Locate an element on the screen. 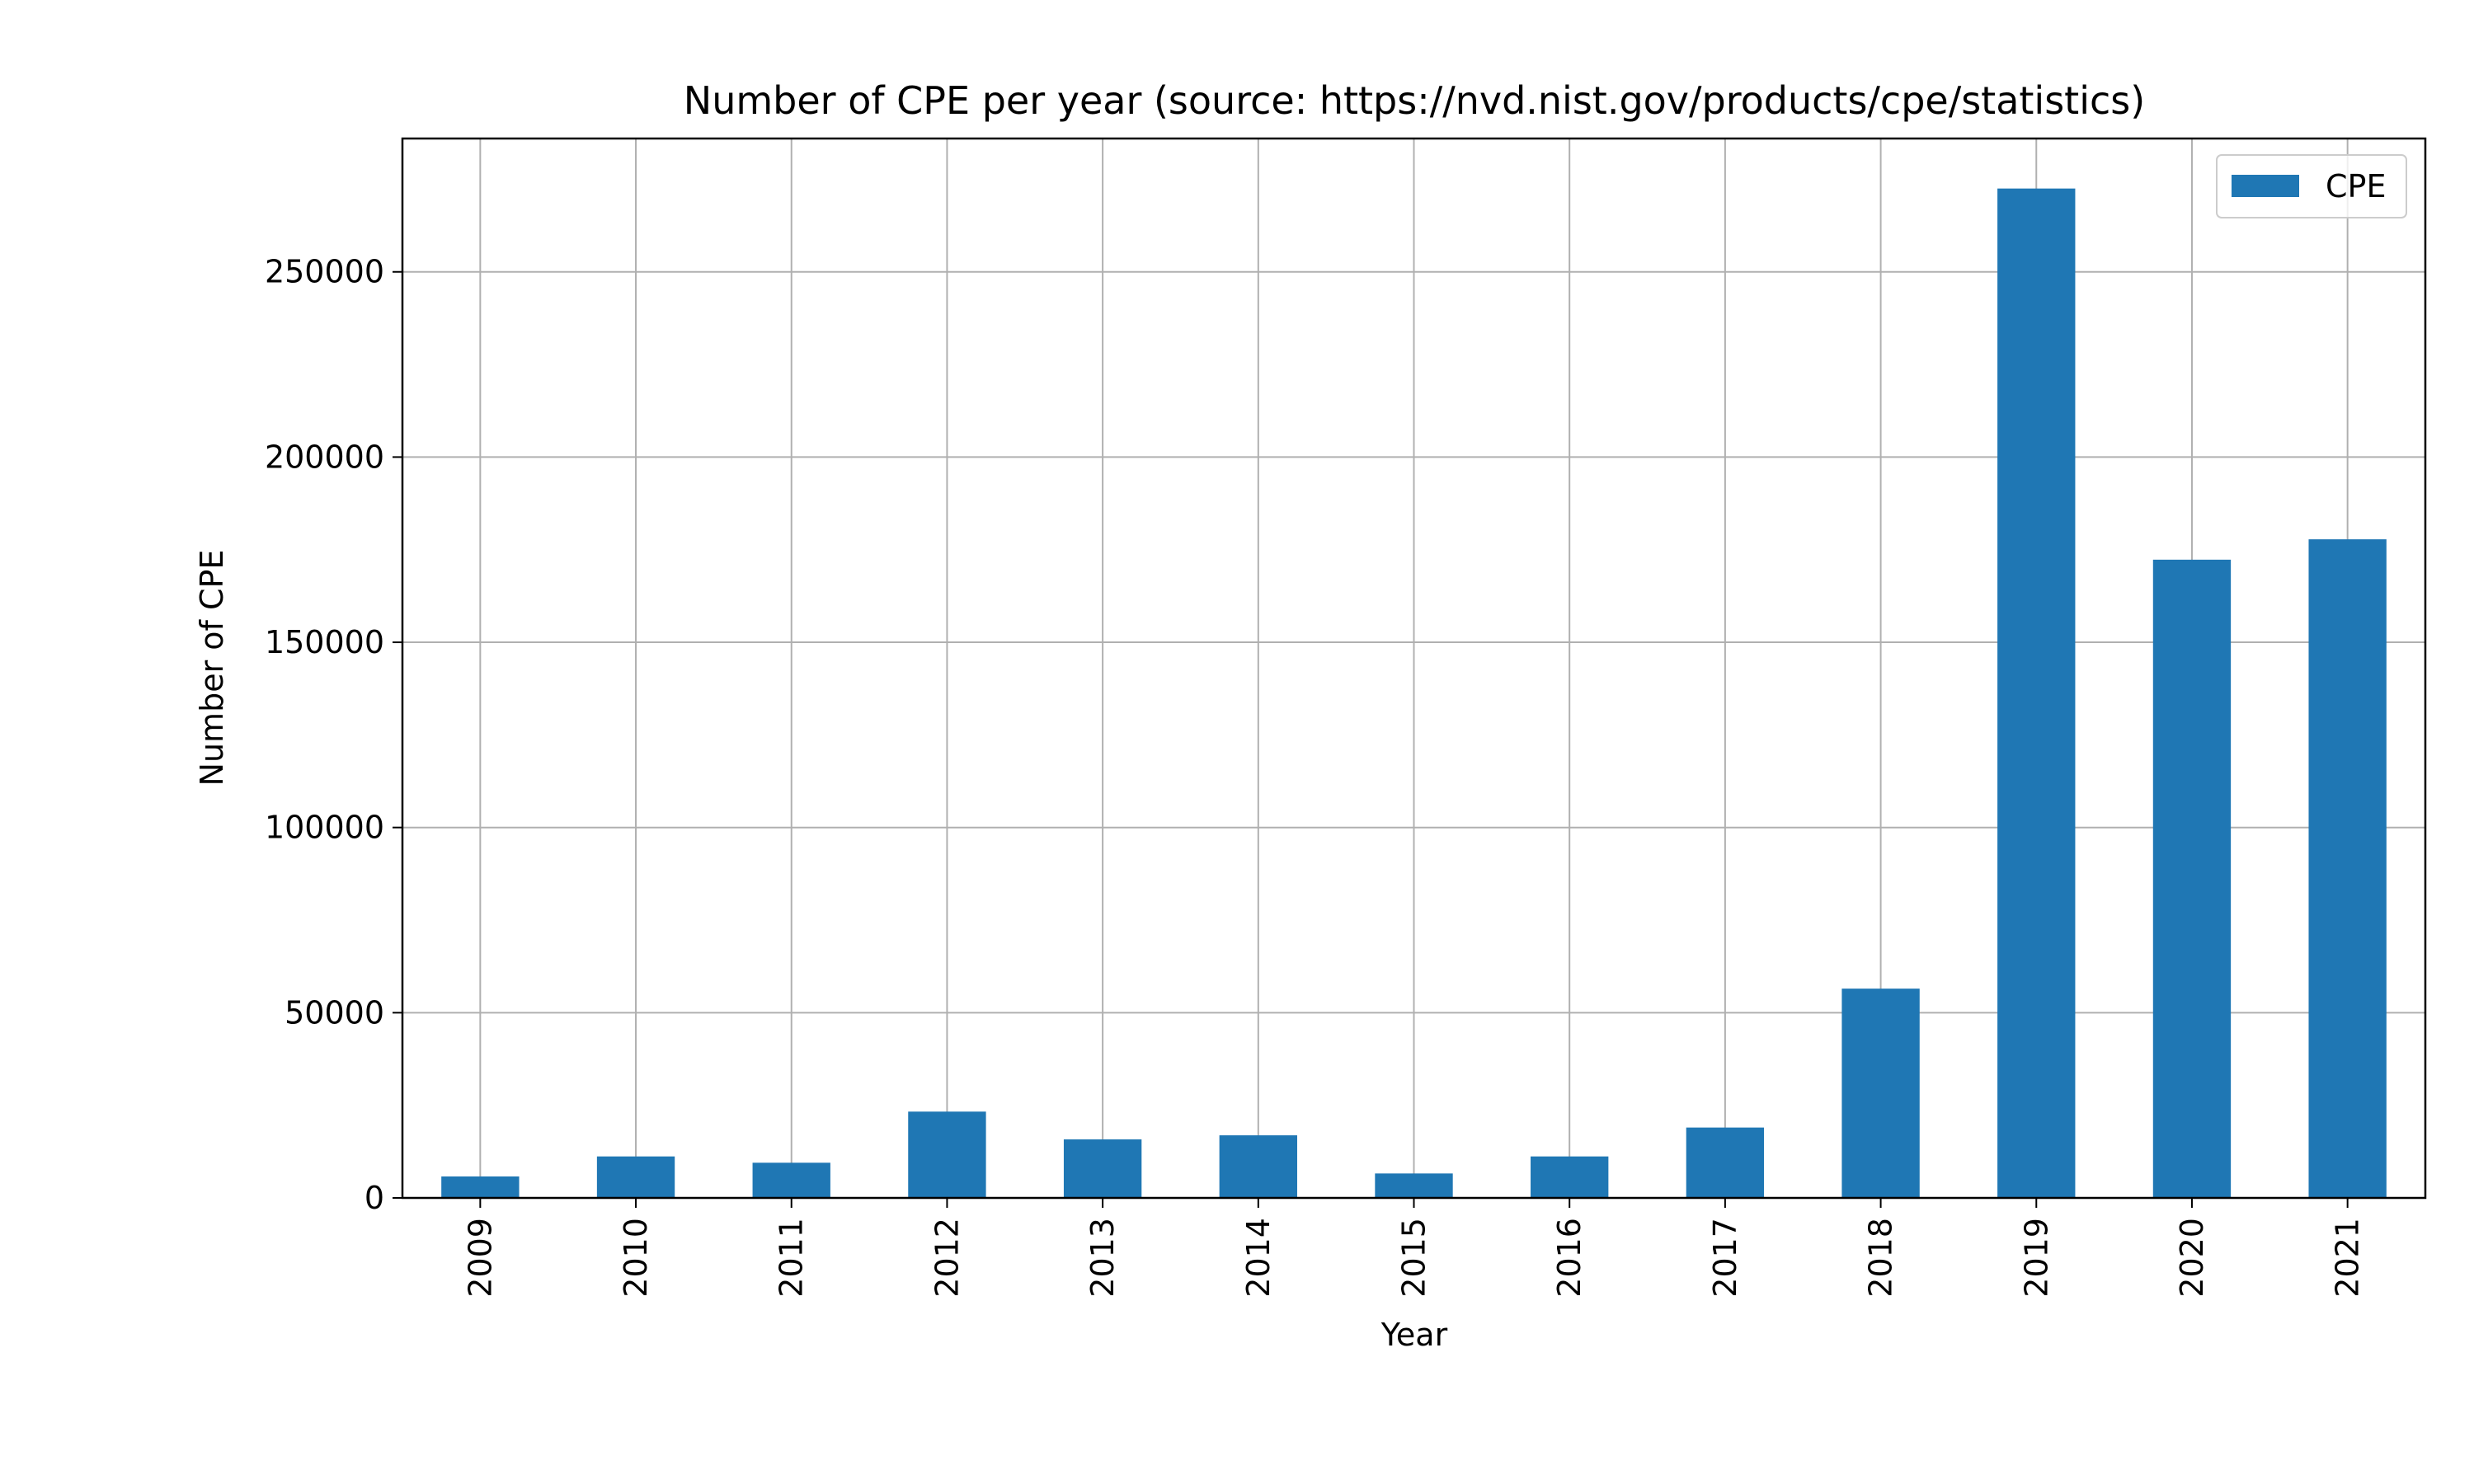 The image size is (2474, 1484). x-tick-label: 2014 is located at coordinates (1258, 1258).